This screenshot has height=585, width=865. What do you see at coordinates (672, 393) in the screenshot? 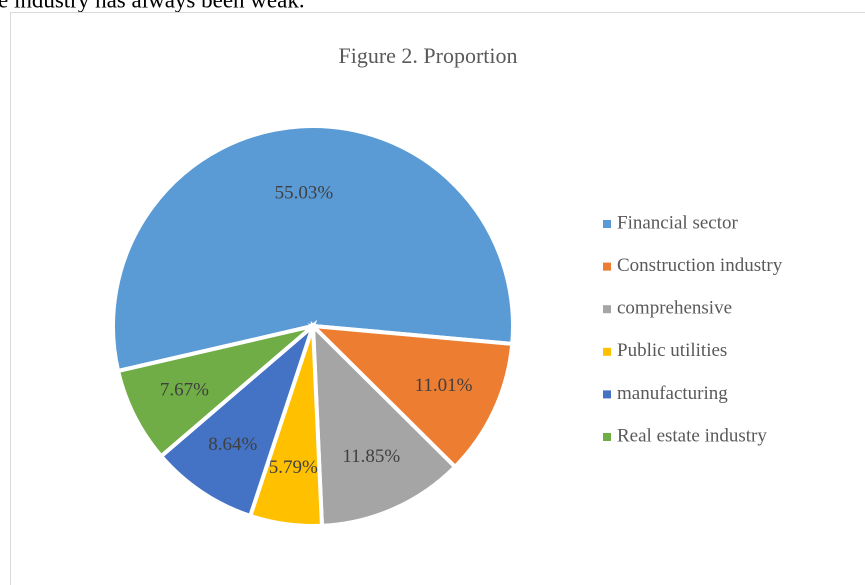
I see `legend-label: manufacturing` at bounding box center [672, 393].